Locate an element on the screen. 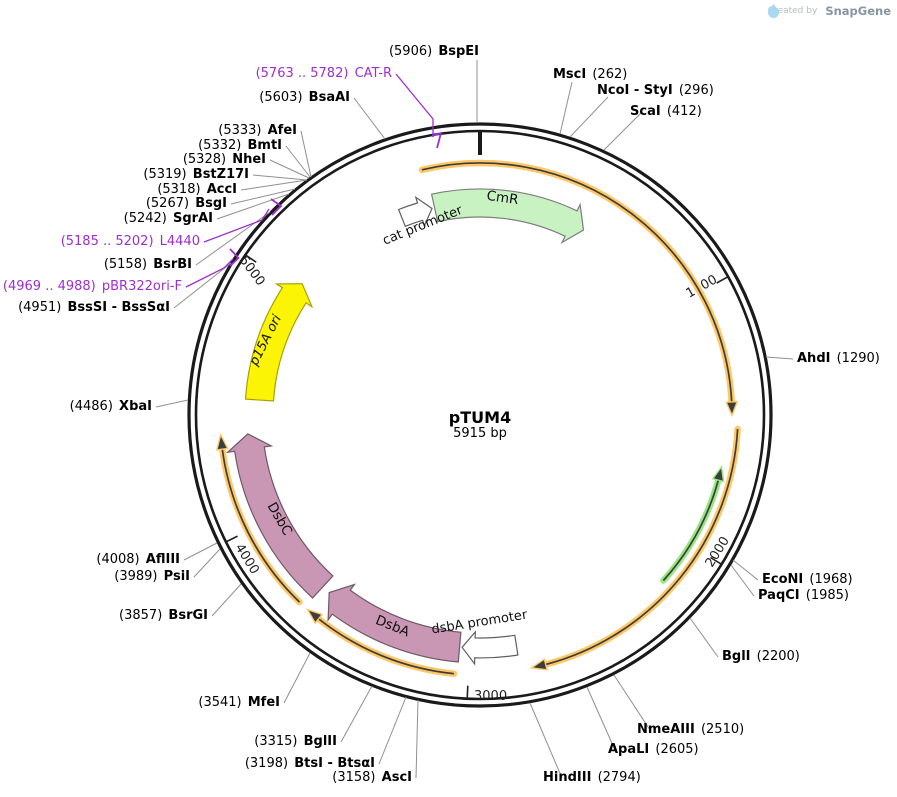  site-position: (1968) is located at coordinates (831, 579).